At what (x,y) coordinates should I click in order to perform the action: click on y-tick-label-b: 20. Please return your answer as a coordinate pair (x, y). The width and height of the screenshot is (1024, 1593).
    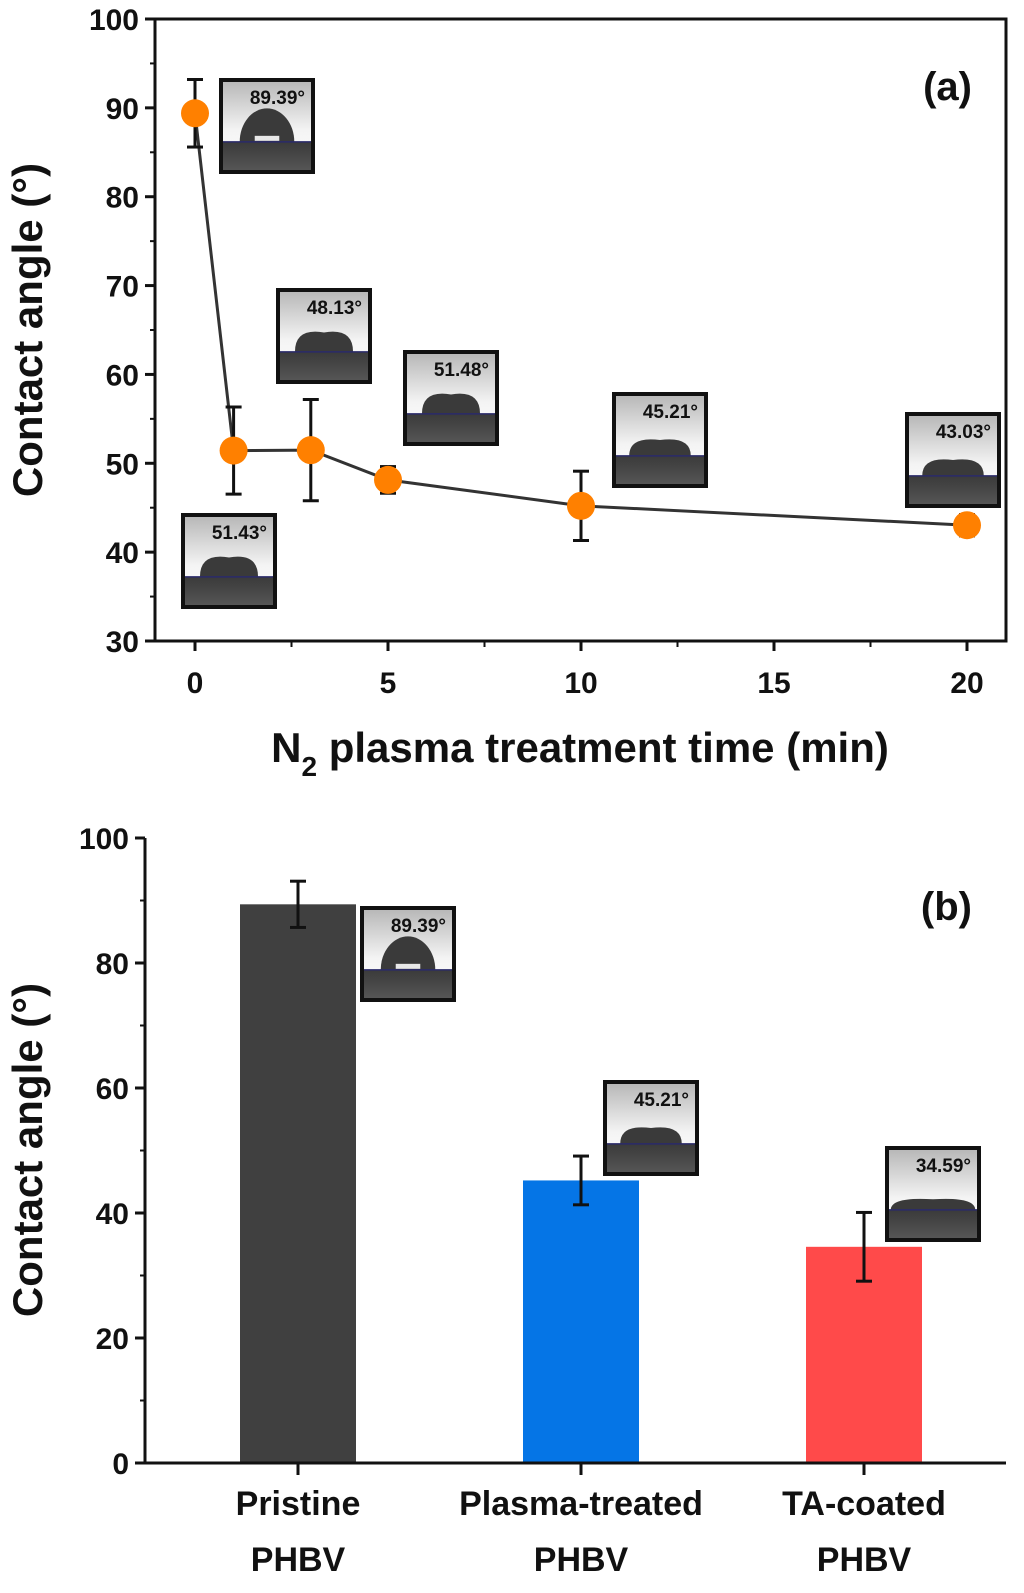
    Looking at the image, I should click on (112, 1339).